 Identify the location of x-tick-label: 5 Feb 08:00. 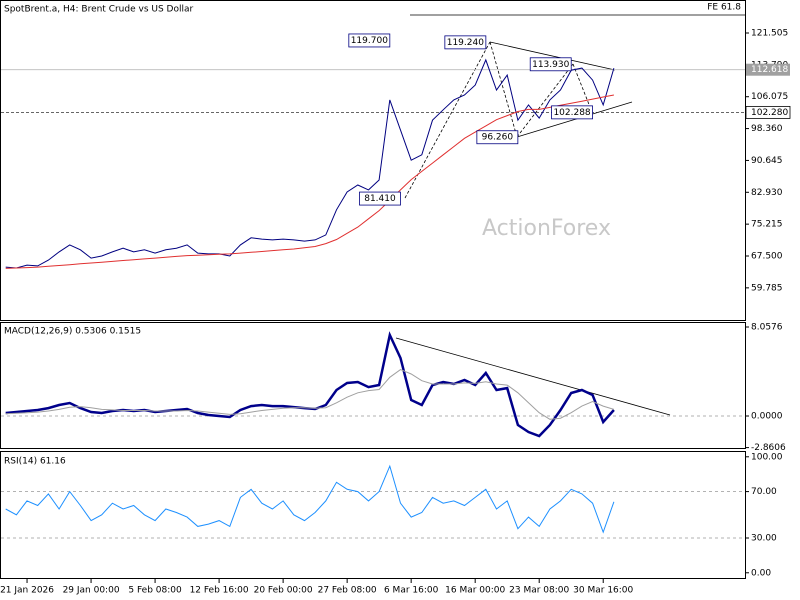
(155, 591).